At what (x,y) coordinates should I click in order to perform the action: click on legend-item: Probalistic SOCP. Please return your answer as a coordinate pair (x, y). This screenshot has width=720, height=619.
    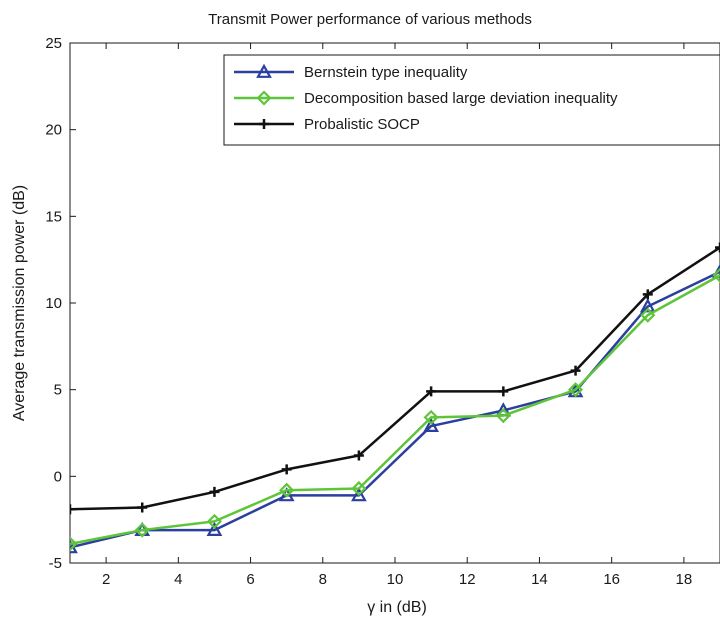
    Looking at the image, I should click on (327, 124).